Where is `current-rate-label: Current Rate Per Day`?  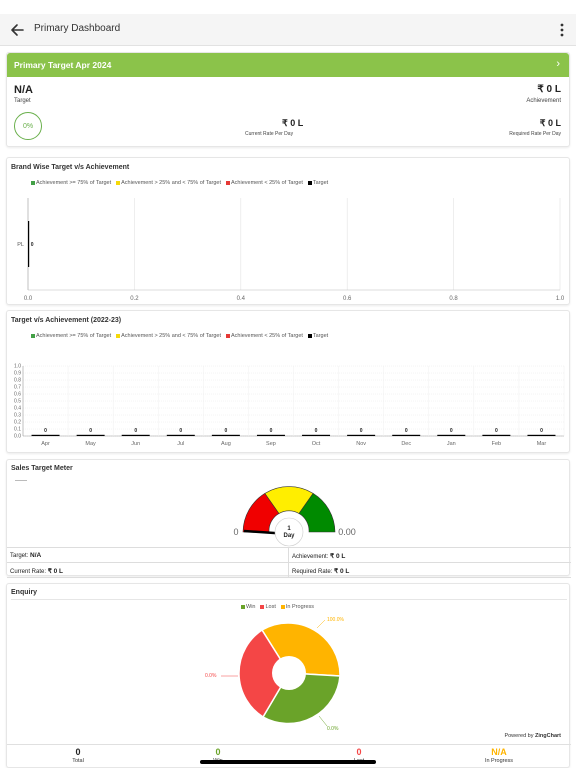 current-rate-label: Current Rate Per Day is located at coordinates (269, 134).